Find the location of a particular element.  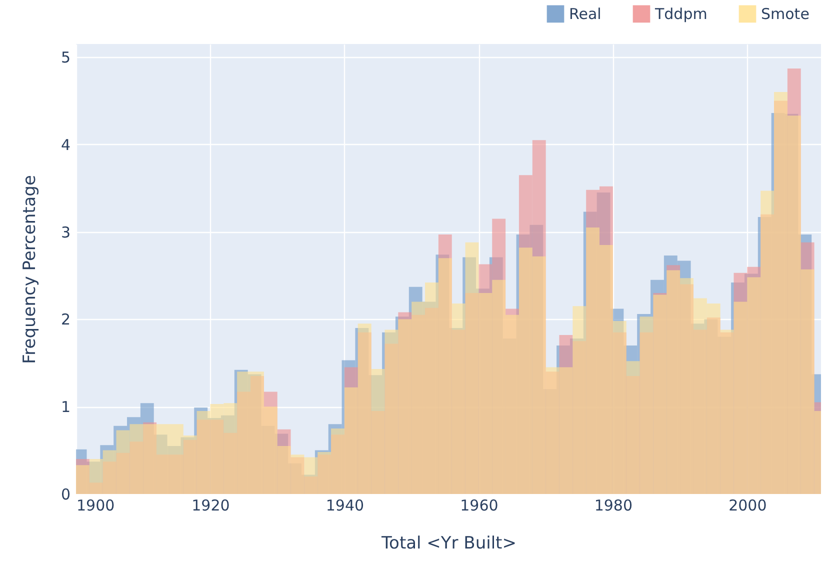

x-tick-label: 1980 is located at coordinates (613, 505).